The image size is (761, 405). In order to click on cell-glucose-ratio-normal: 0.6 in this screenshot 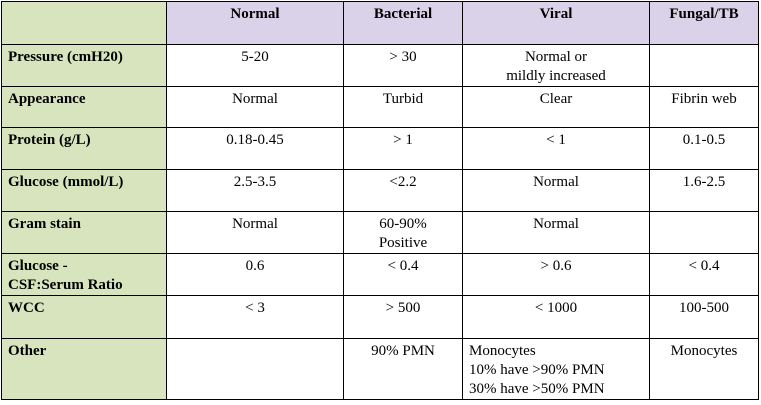, I will do `click(255, 274)`.